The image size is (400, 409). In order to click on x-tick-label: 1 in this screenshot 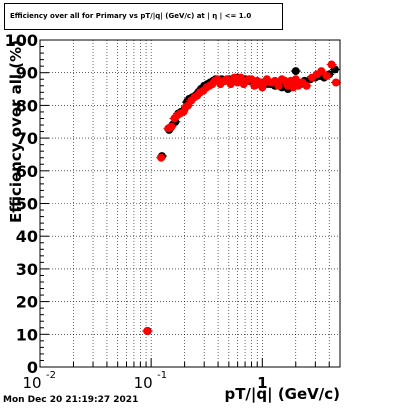, I will do `click(262, 383)`.